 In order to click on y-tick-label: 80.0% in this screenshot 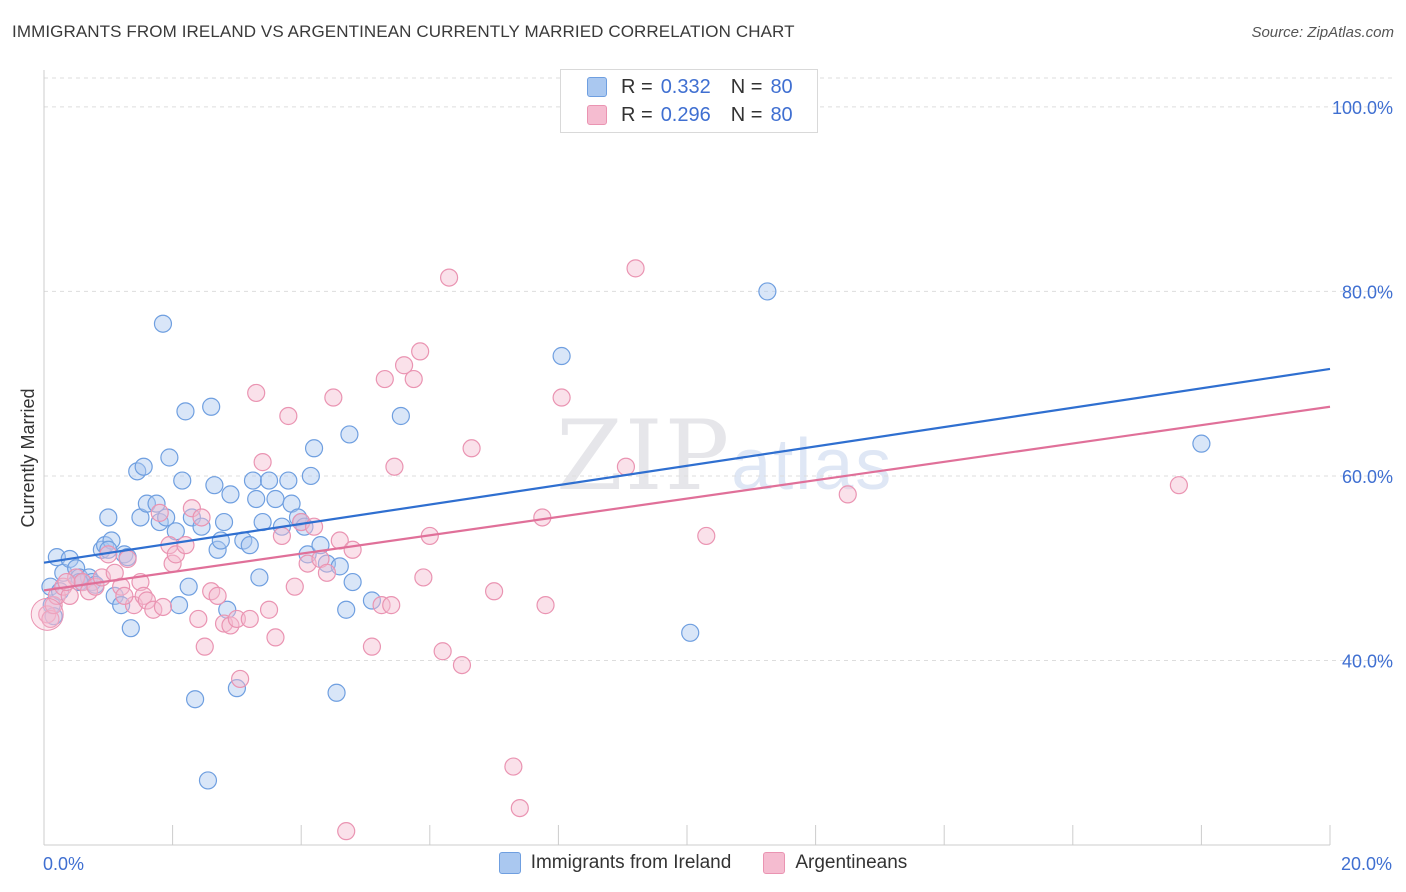, I will do `click(1367, 292)`.